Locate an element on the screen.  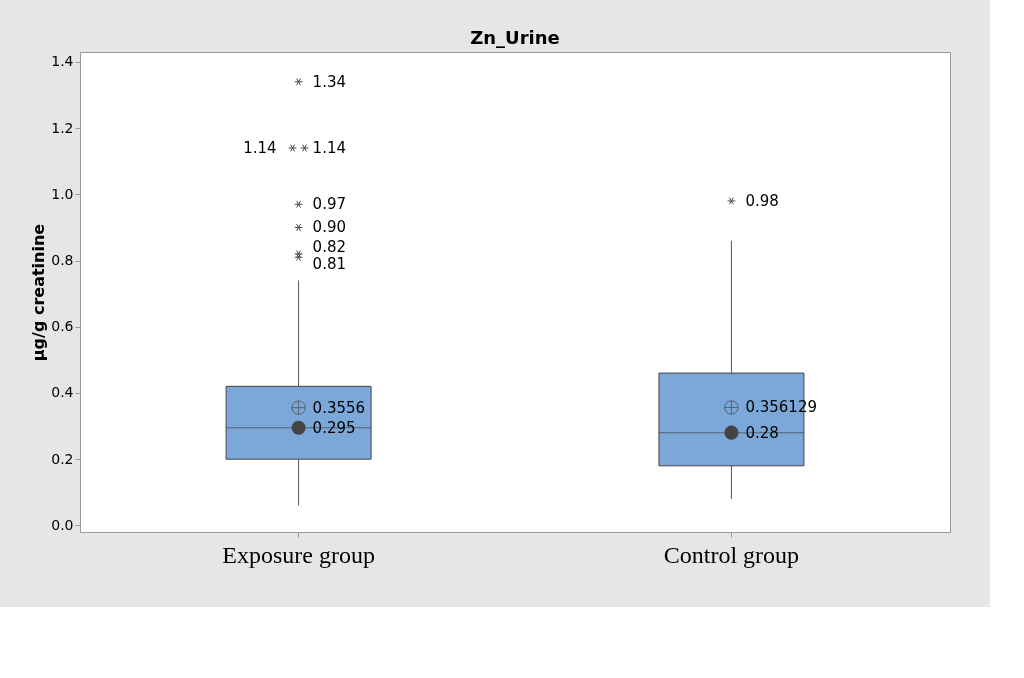
annotation: 0.295 is located at coordinates (334, 427).